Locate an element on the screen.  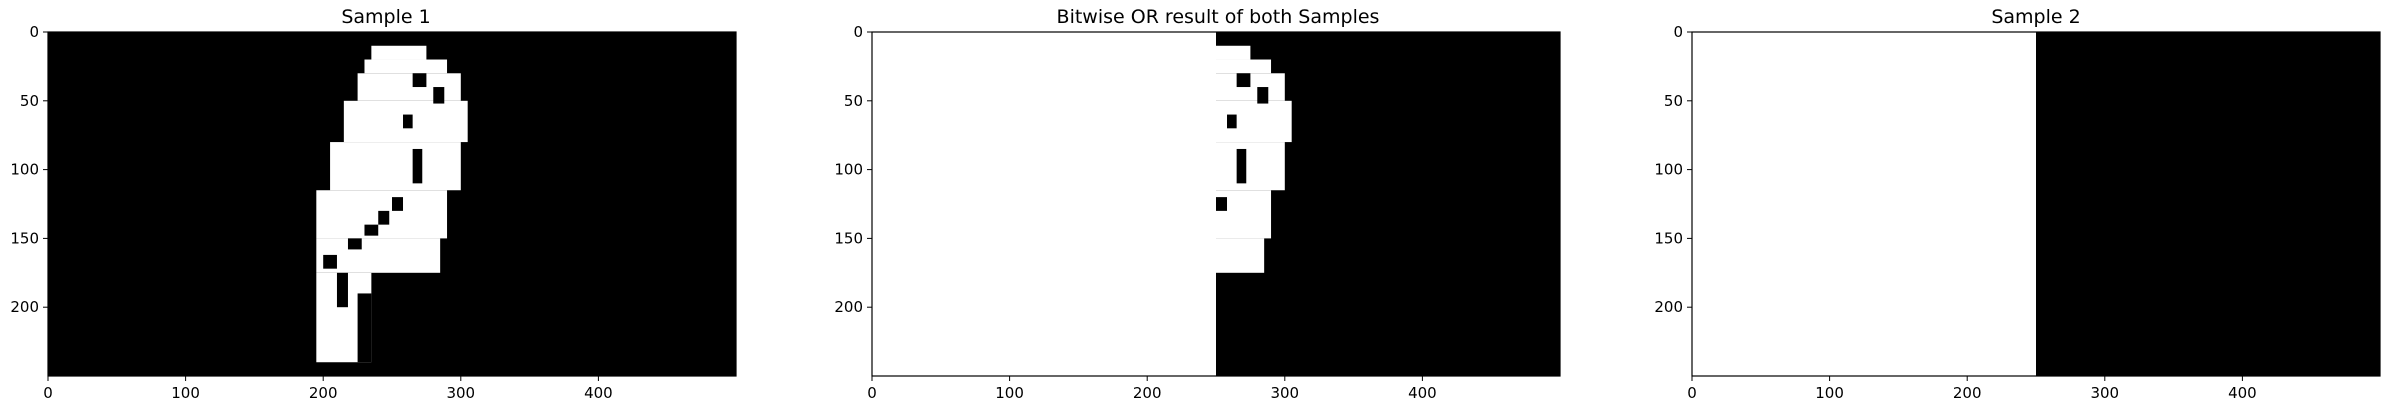
panel-title: Bitwise OR result of both Samples is located at coordinates (1218, 17).